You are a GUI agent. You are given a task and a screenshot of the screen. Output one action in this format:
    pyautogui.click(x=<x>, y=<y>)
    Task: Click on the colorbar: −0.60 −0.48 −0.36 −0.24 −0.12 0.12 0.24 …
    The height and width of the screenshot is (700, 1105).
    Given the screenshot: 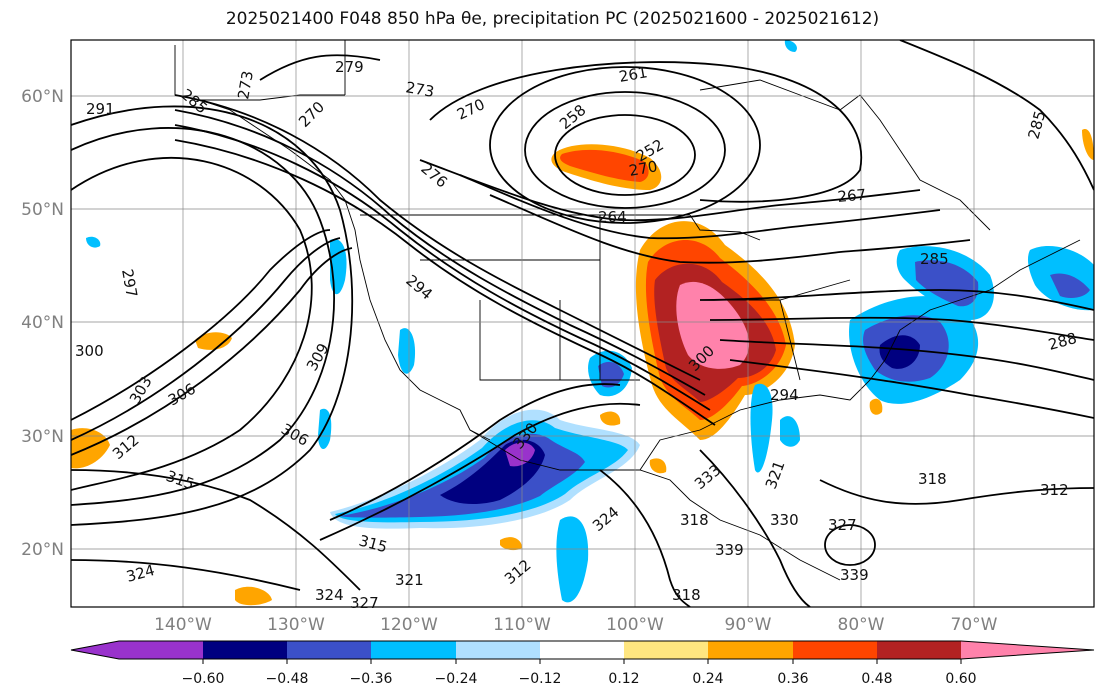 What is the action you would take?
    pyautogui.click(x=582, y=663)
    